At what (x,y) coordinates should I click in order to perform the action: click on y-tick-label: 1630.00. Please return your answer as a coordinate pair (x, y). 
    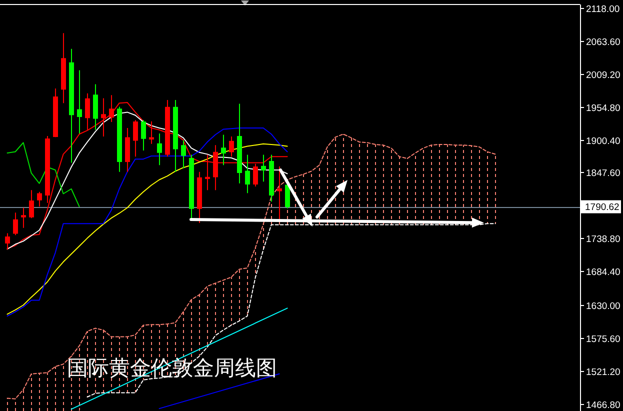
    Looking at the image, I should click on (603, 306).